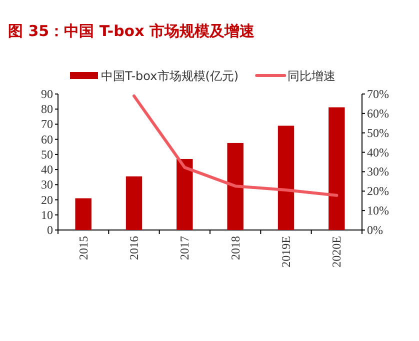  Describe the element at coordinates (378, 133) in the screenshot. I see `y2-tick-label: 50%` at that location.